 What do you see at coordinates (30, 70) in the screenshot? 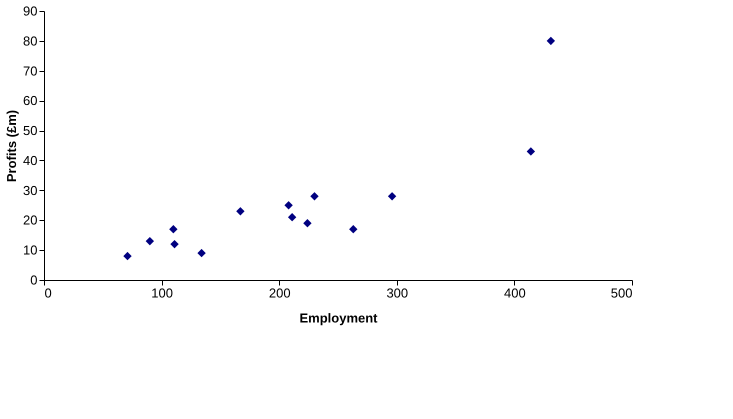
I see `y-tick-label: 70` at bounding box center [30, 70].